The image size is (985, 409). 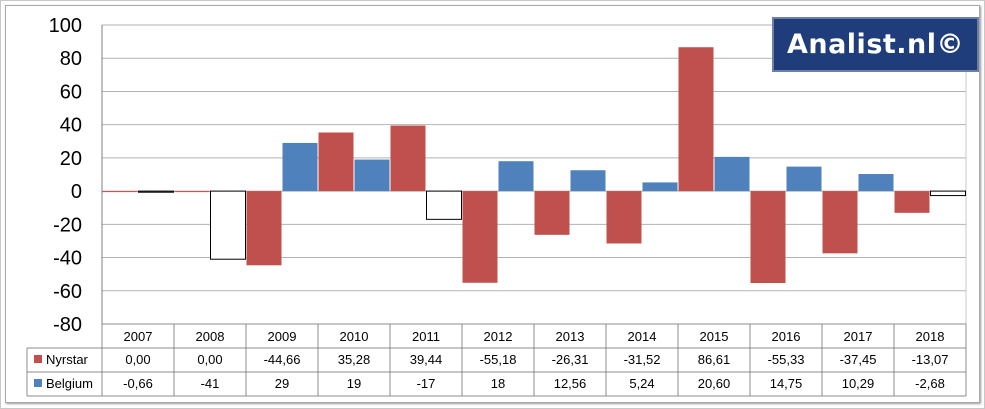 I want to click on legend-label-belgium: Belgium, so click(x=69, y=383).